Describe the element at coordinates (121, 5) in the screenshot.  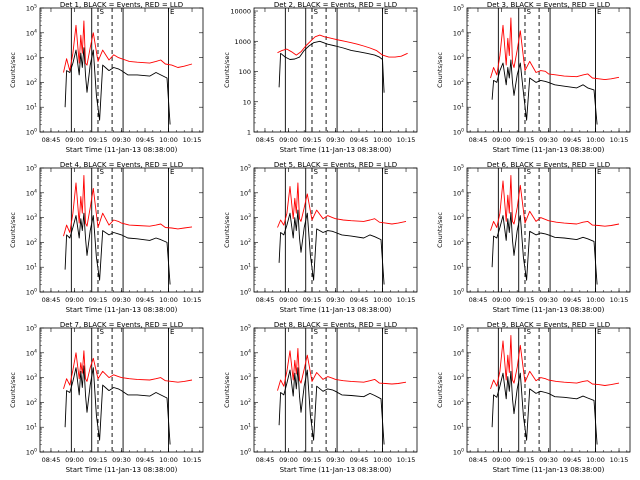
I see `panel-title: Det 1, BLACK = Events, RED = LLD` at that location.